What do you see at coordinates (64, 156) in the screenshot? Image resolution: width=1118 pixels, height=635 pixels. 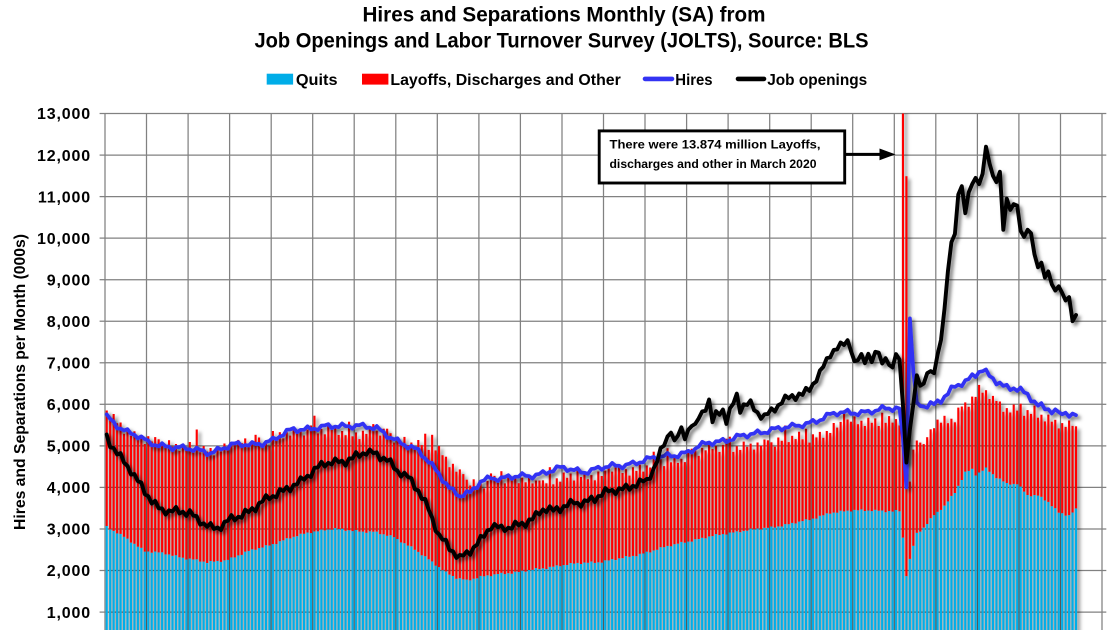 I see `svg-text: 12,000` at bounding box center [64, 156].